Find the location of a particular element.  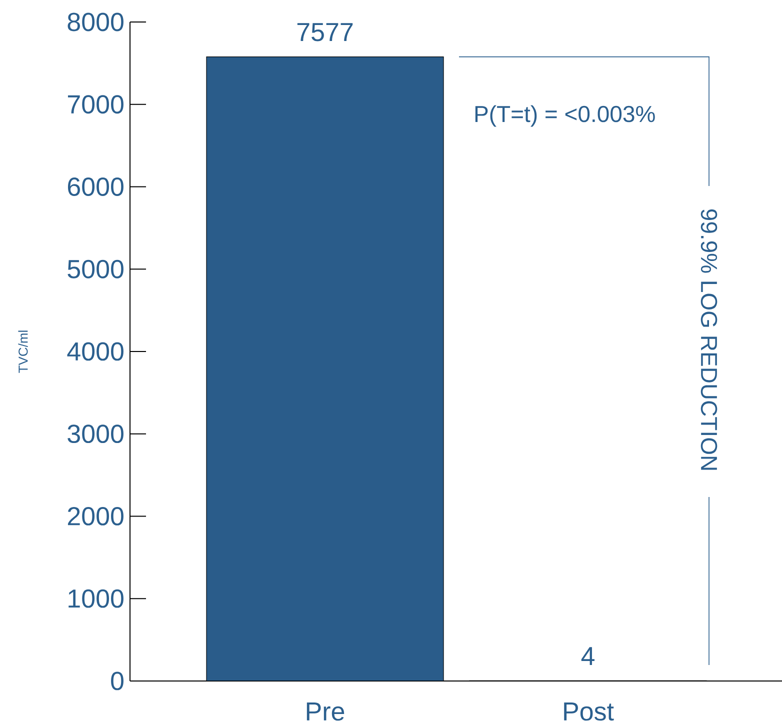

y-tick-label: 3000 is located at coordinates (96, 434).